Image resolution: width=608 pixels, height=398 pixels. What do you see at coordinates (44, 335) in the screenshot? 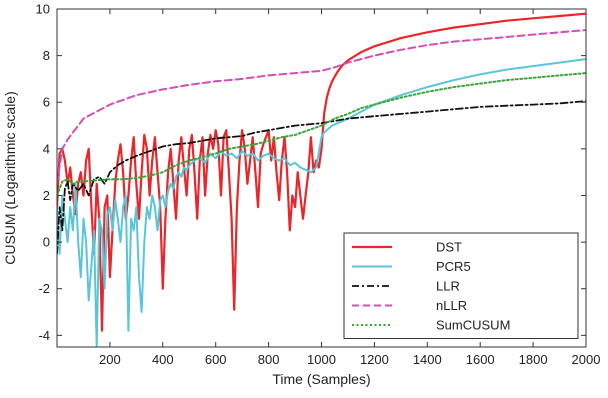
I see `y-tick-label: -4` at bounding box center [44, 335].